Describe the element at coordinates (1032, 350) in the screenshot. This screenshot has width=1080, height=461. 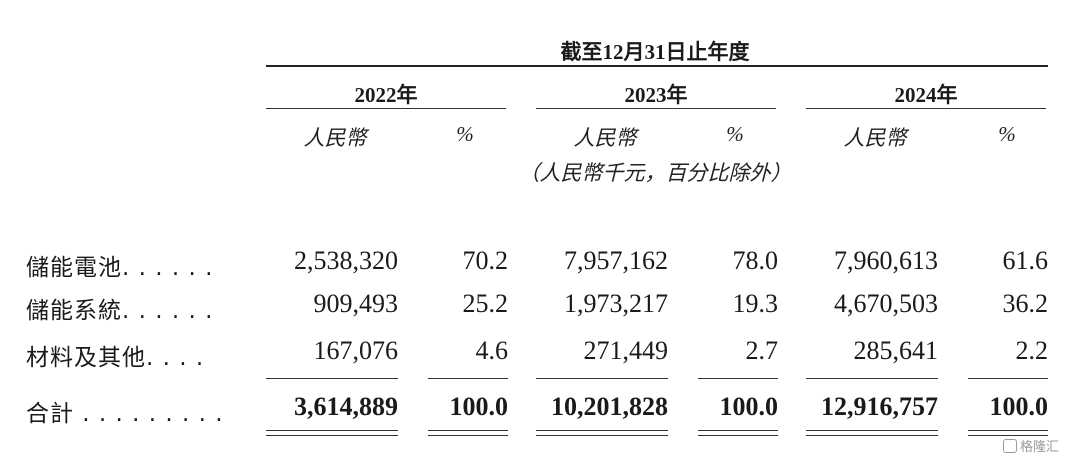
I see `table-cell: 2.2` at that location.